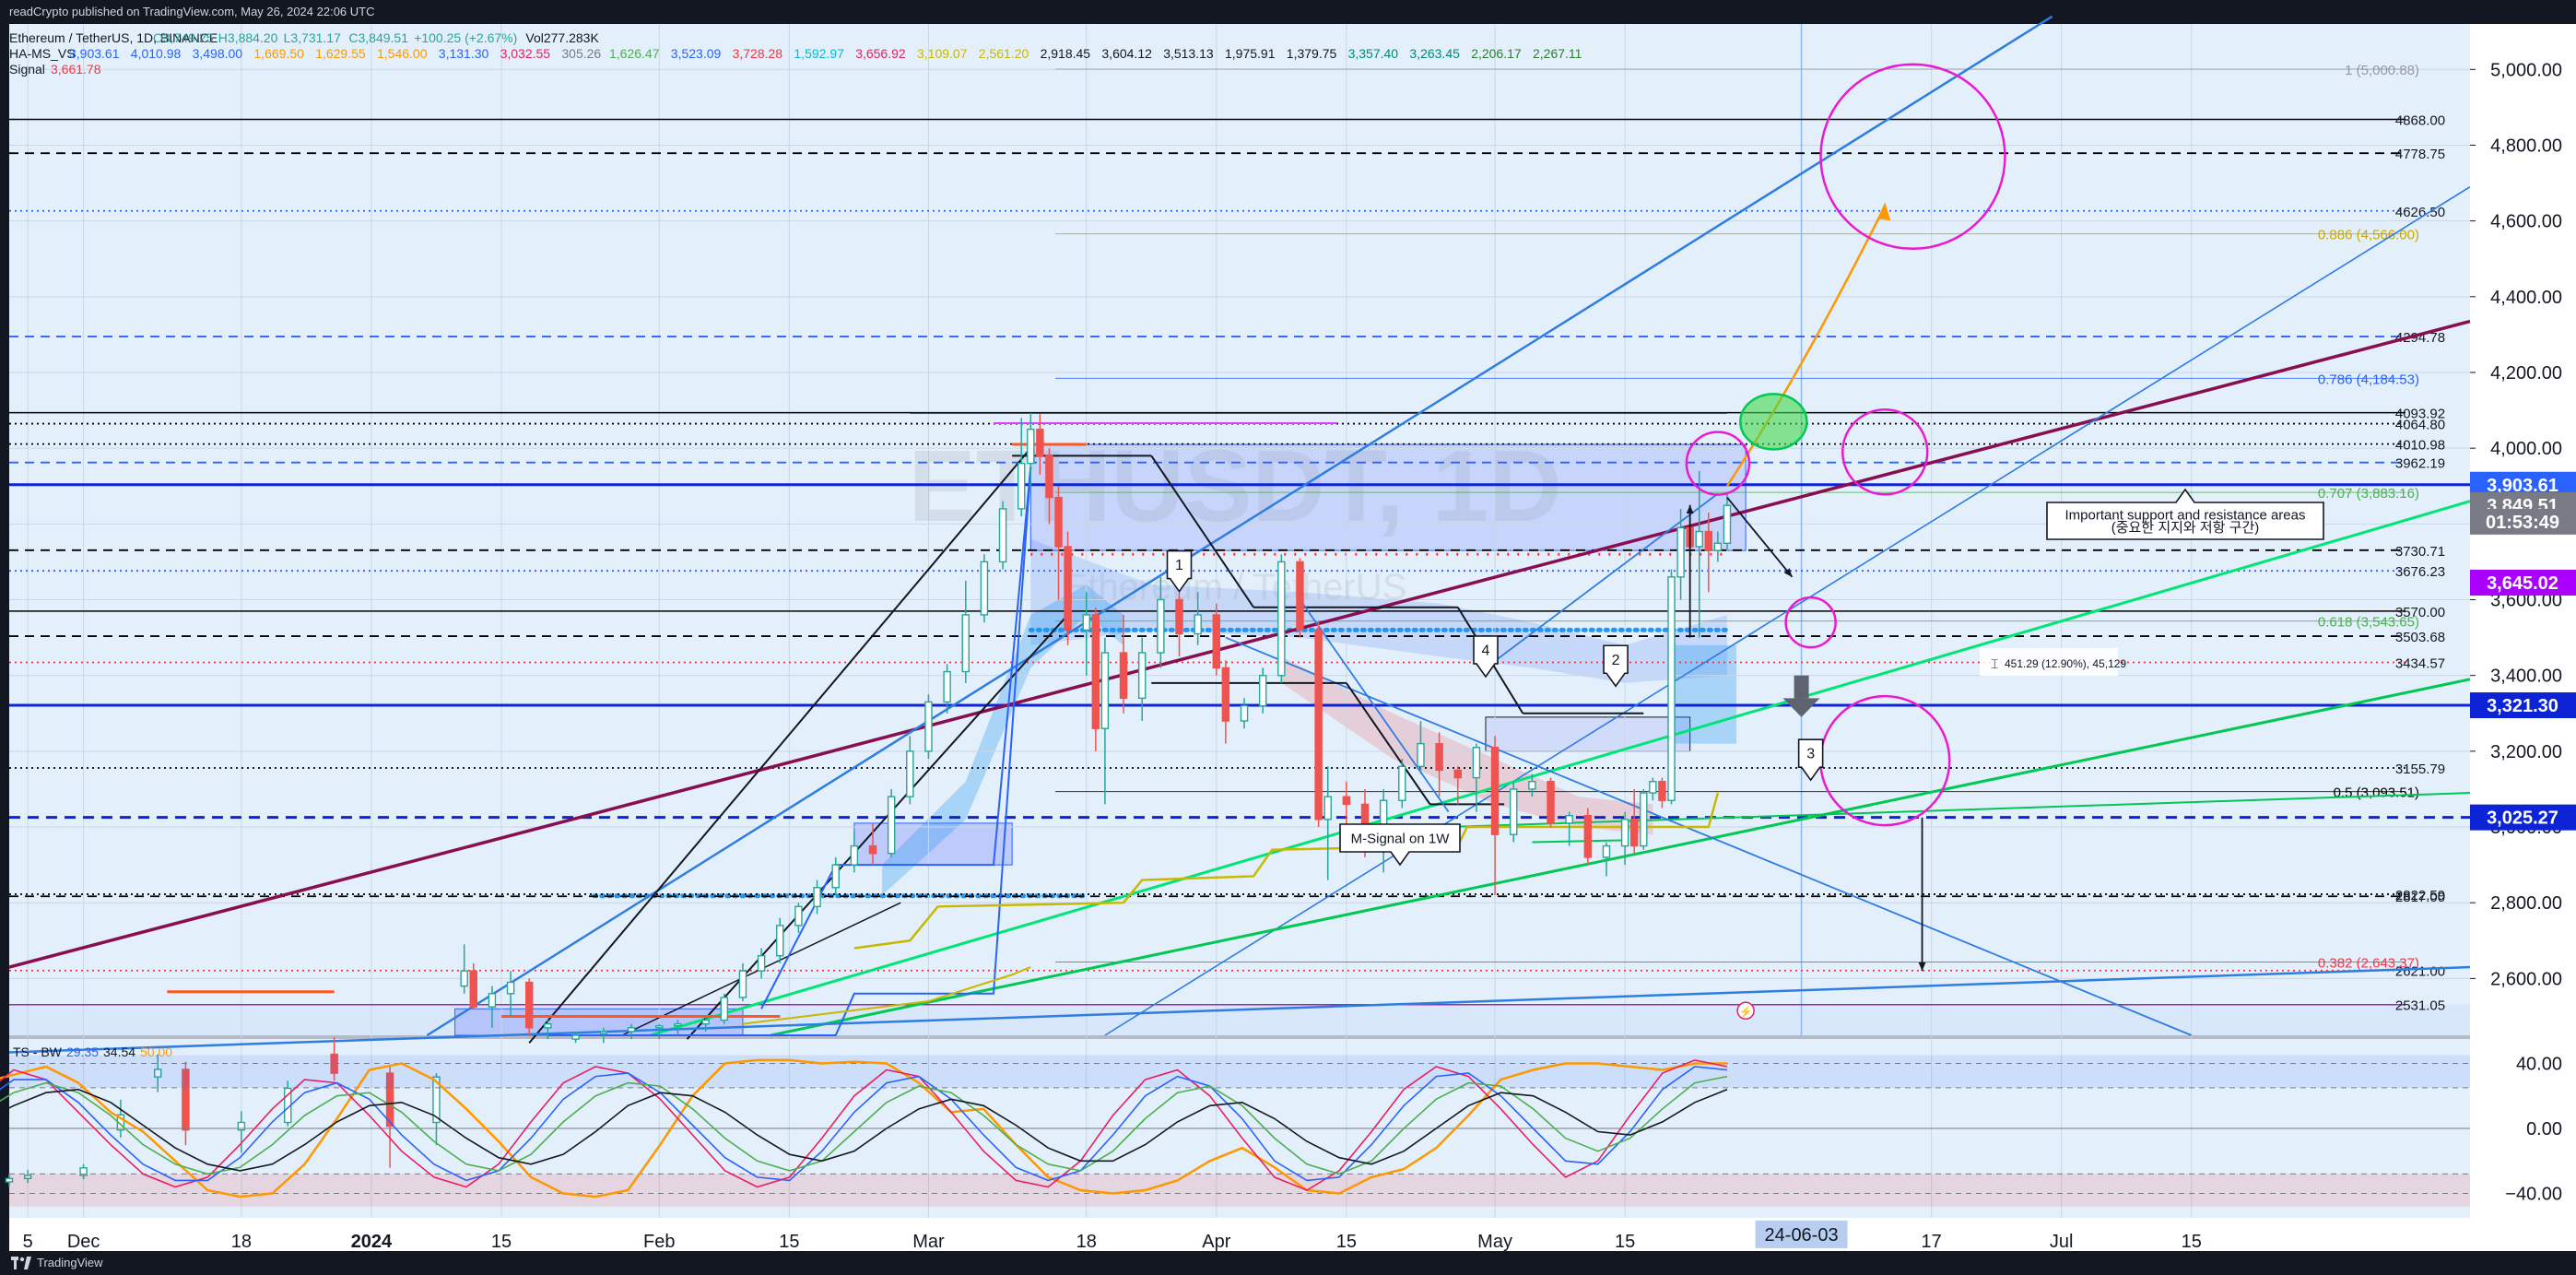  I want to click on osc-lower-band, so click(1239, 1190).